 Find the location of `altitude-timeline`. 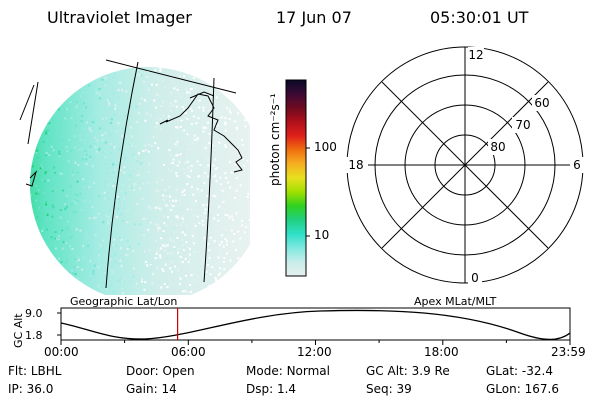

altitude-timeline is located at coordinates (314, 326).